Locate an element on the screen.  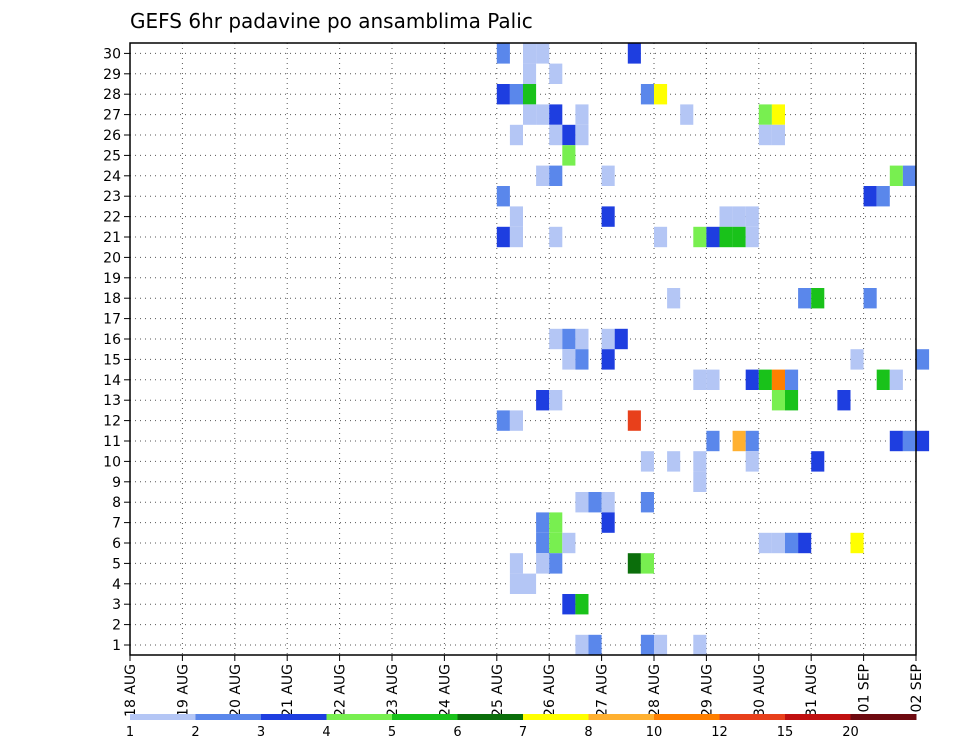
x-tick-label: 21 AUG is located at coordinates (288, 690).